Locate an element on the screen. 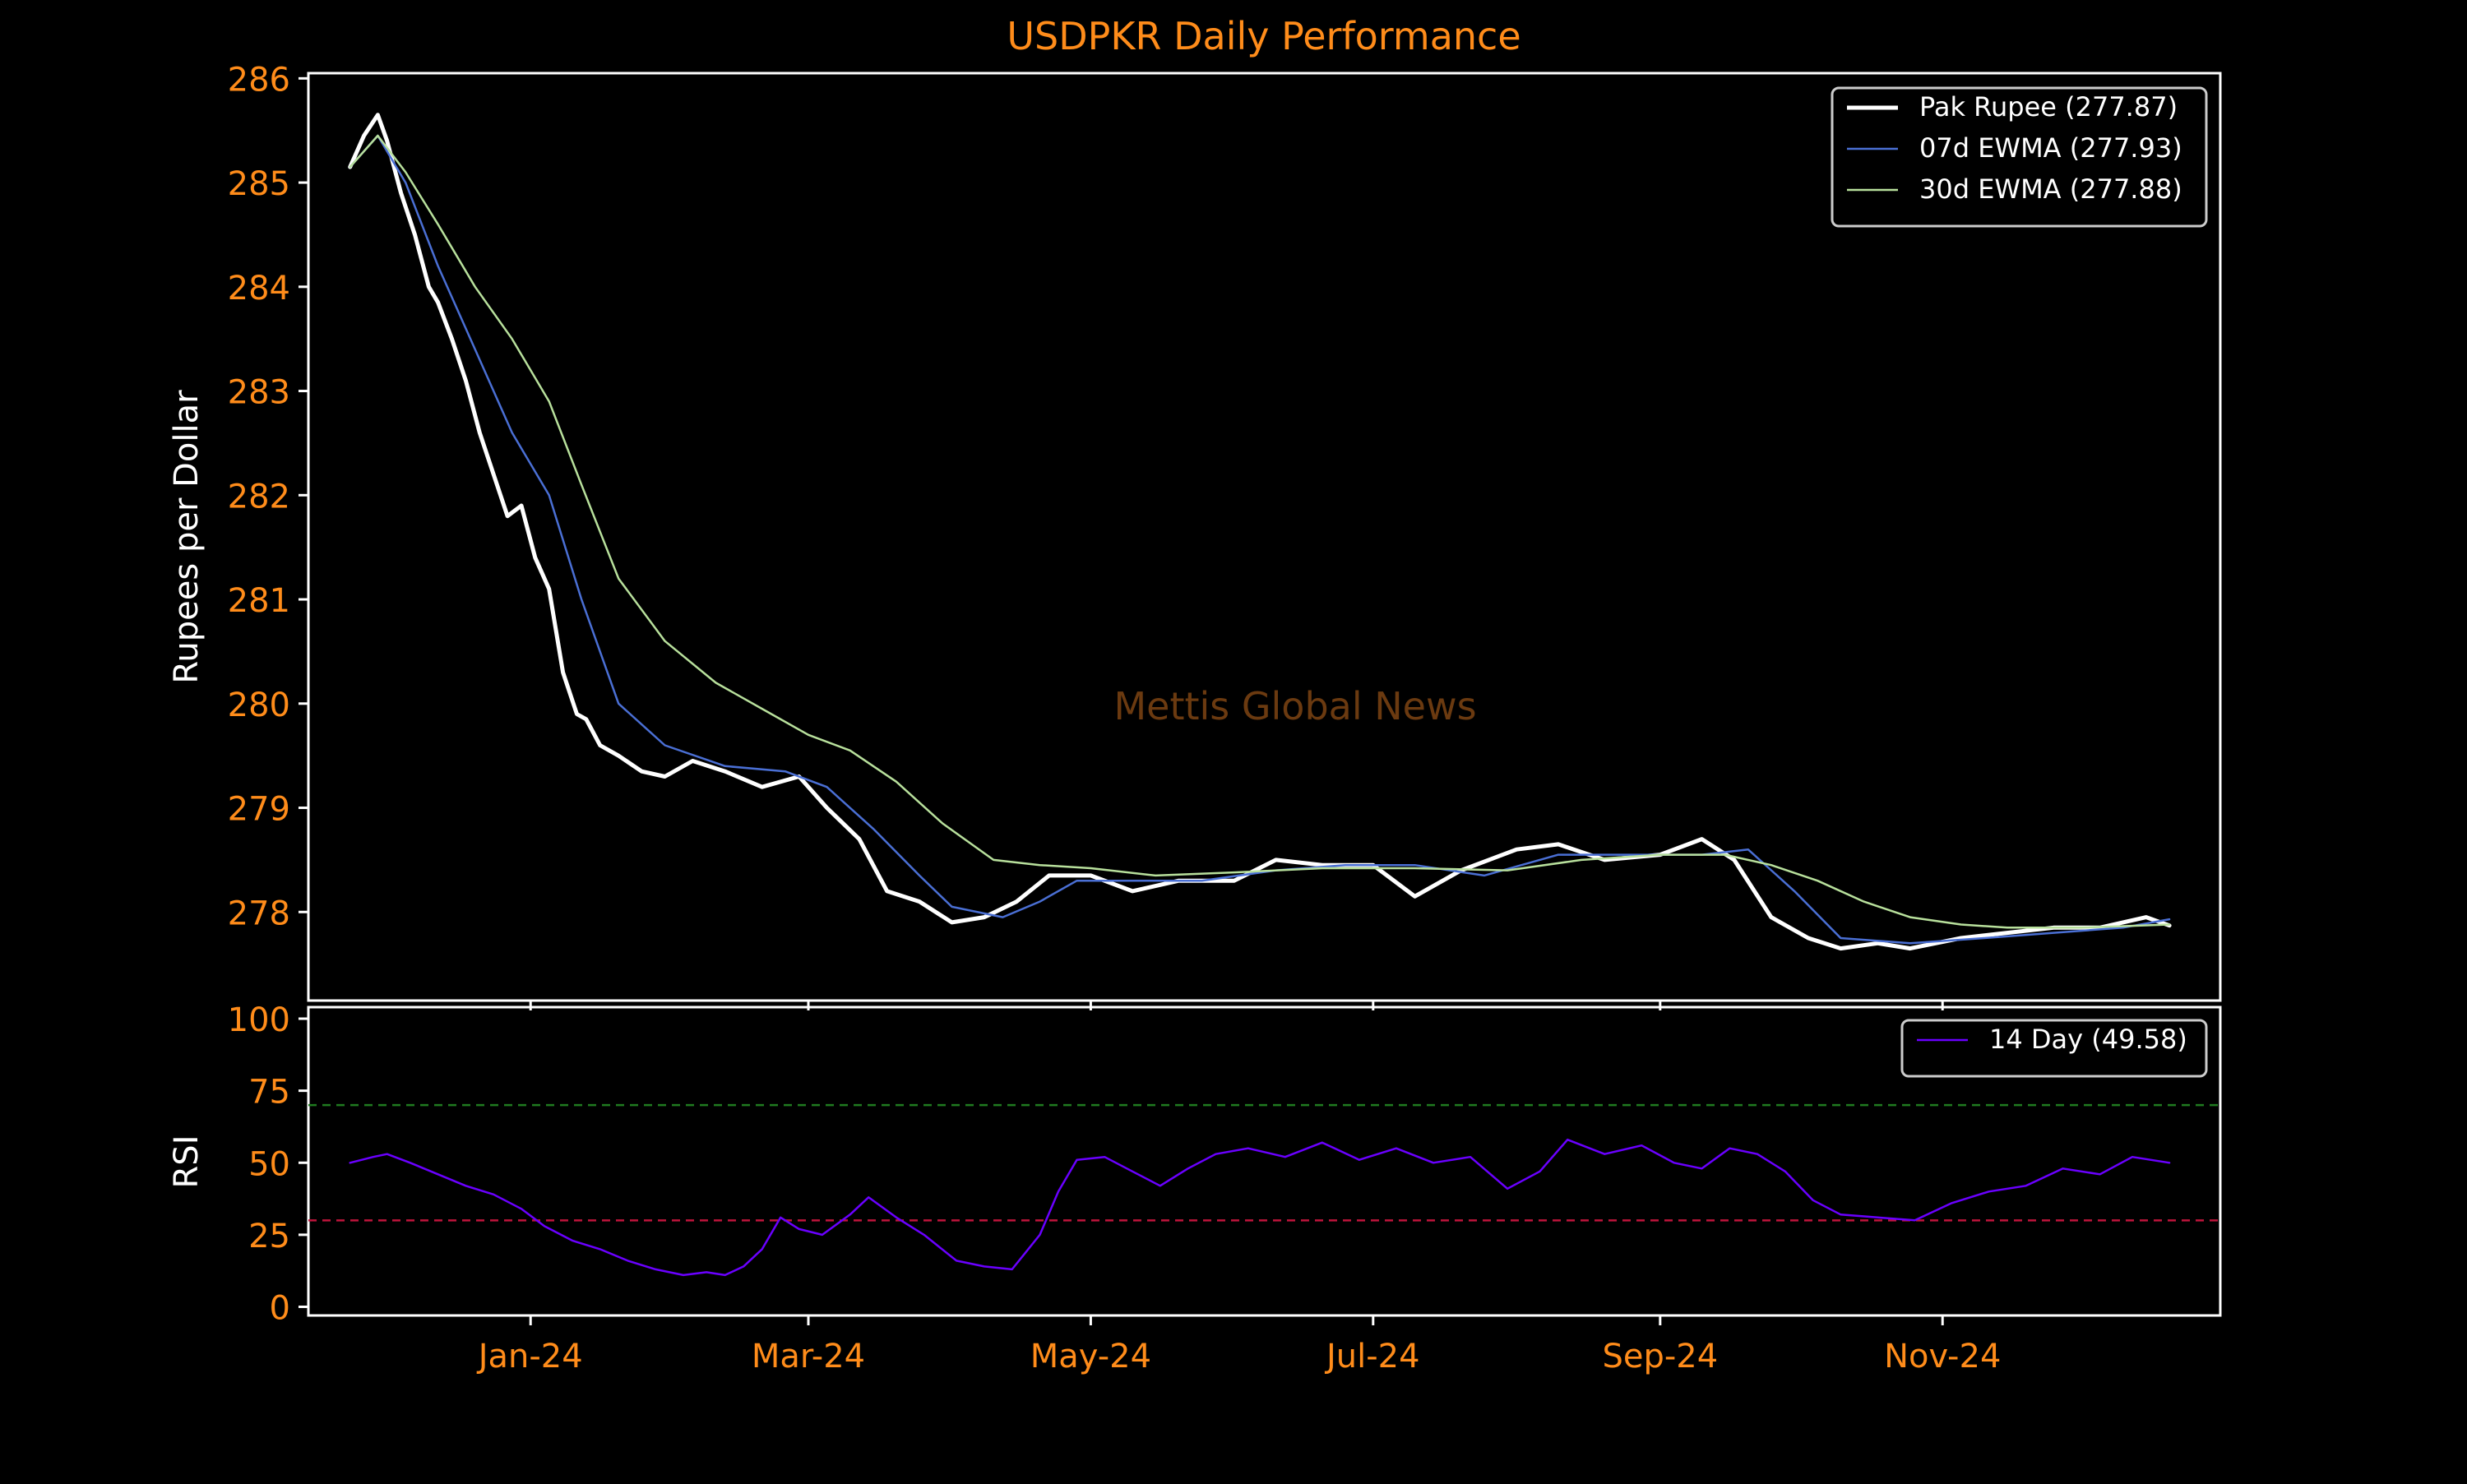  y-tick-label: 283 is located at coordinates (259, 393).